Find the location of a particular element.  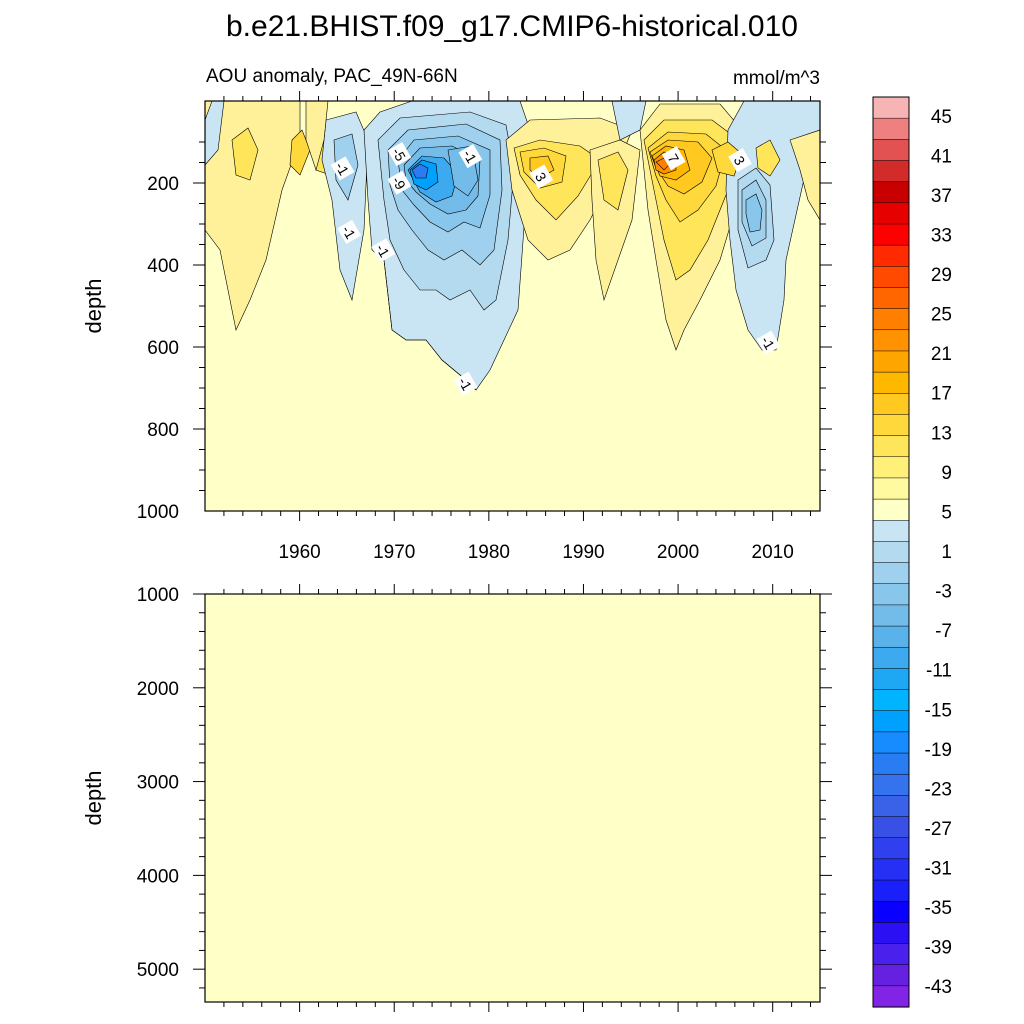

colorbar-label: 33 is located at coordinates (941, 235).